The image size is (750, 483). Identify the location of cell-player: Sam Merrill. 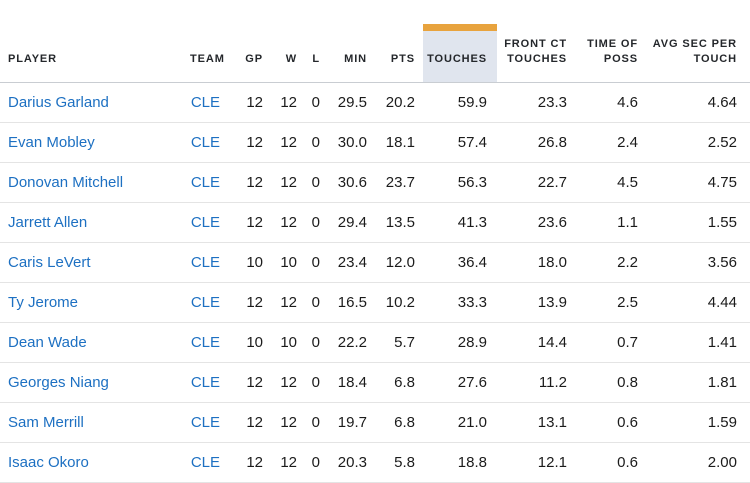
(95, 422).